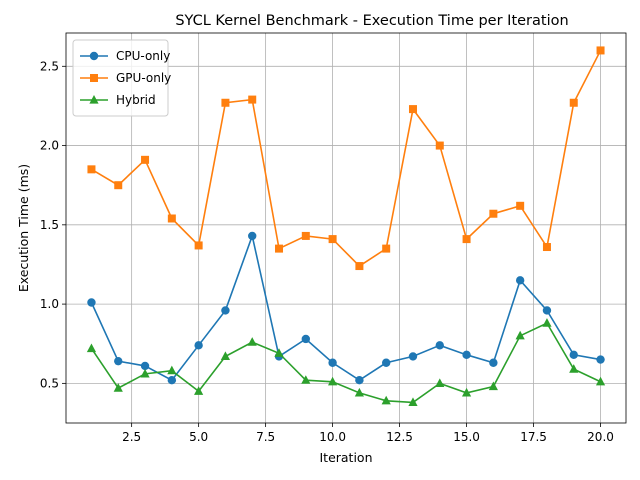  Describe the element at coordinates (49, 304) in the screenshot. I see `y-tick-label: 1.0` at that location.